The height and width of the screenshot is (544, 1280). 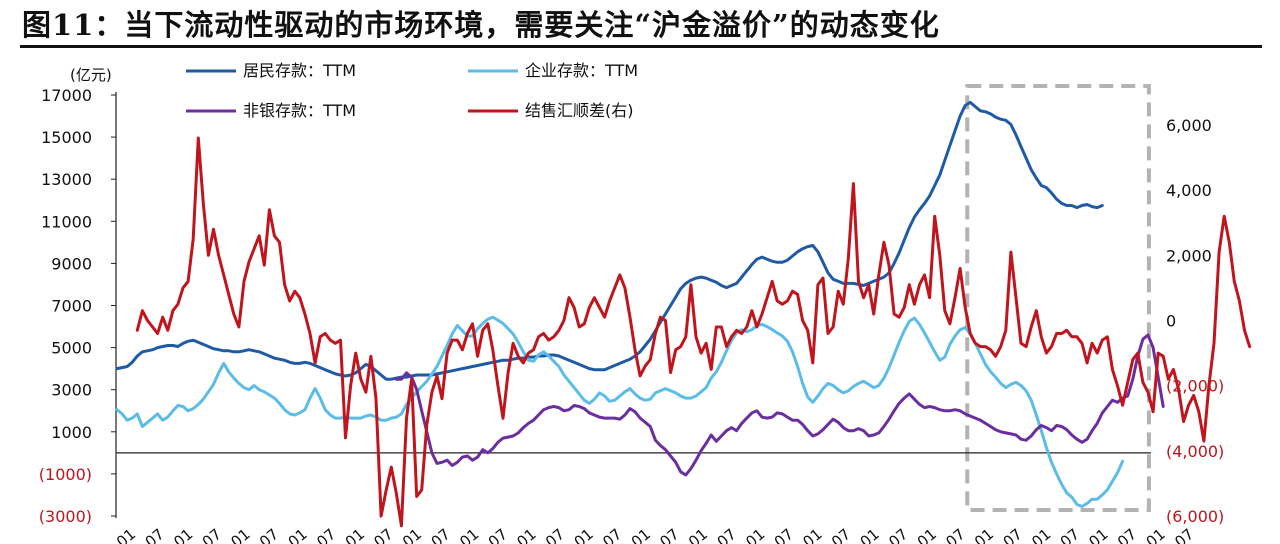 What do you see at coordinates (1058, 298) in the screenshot?
I see `highlight-box` at bounding box center [1058, 298].